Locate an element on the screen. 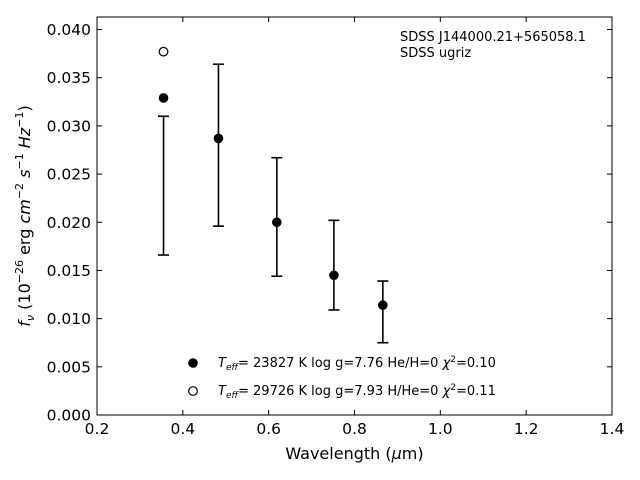 The height and width of the screenshot is (480, 640). object-name-annotation: SDSS J144000.21+565058.1 is located at coordinates (493, 37).